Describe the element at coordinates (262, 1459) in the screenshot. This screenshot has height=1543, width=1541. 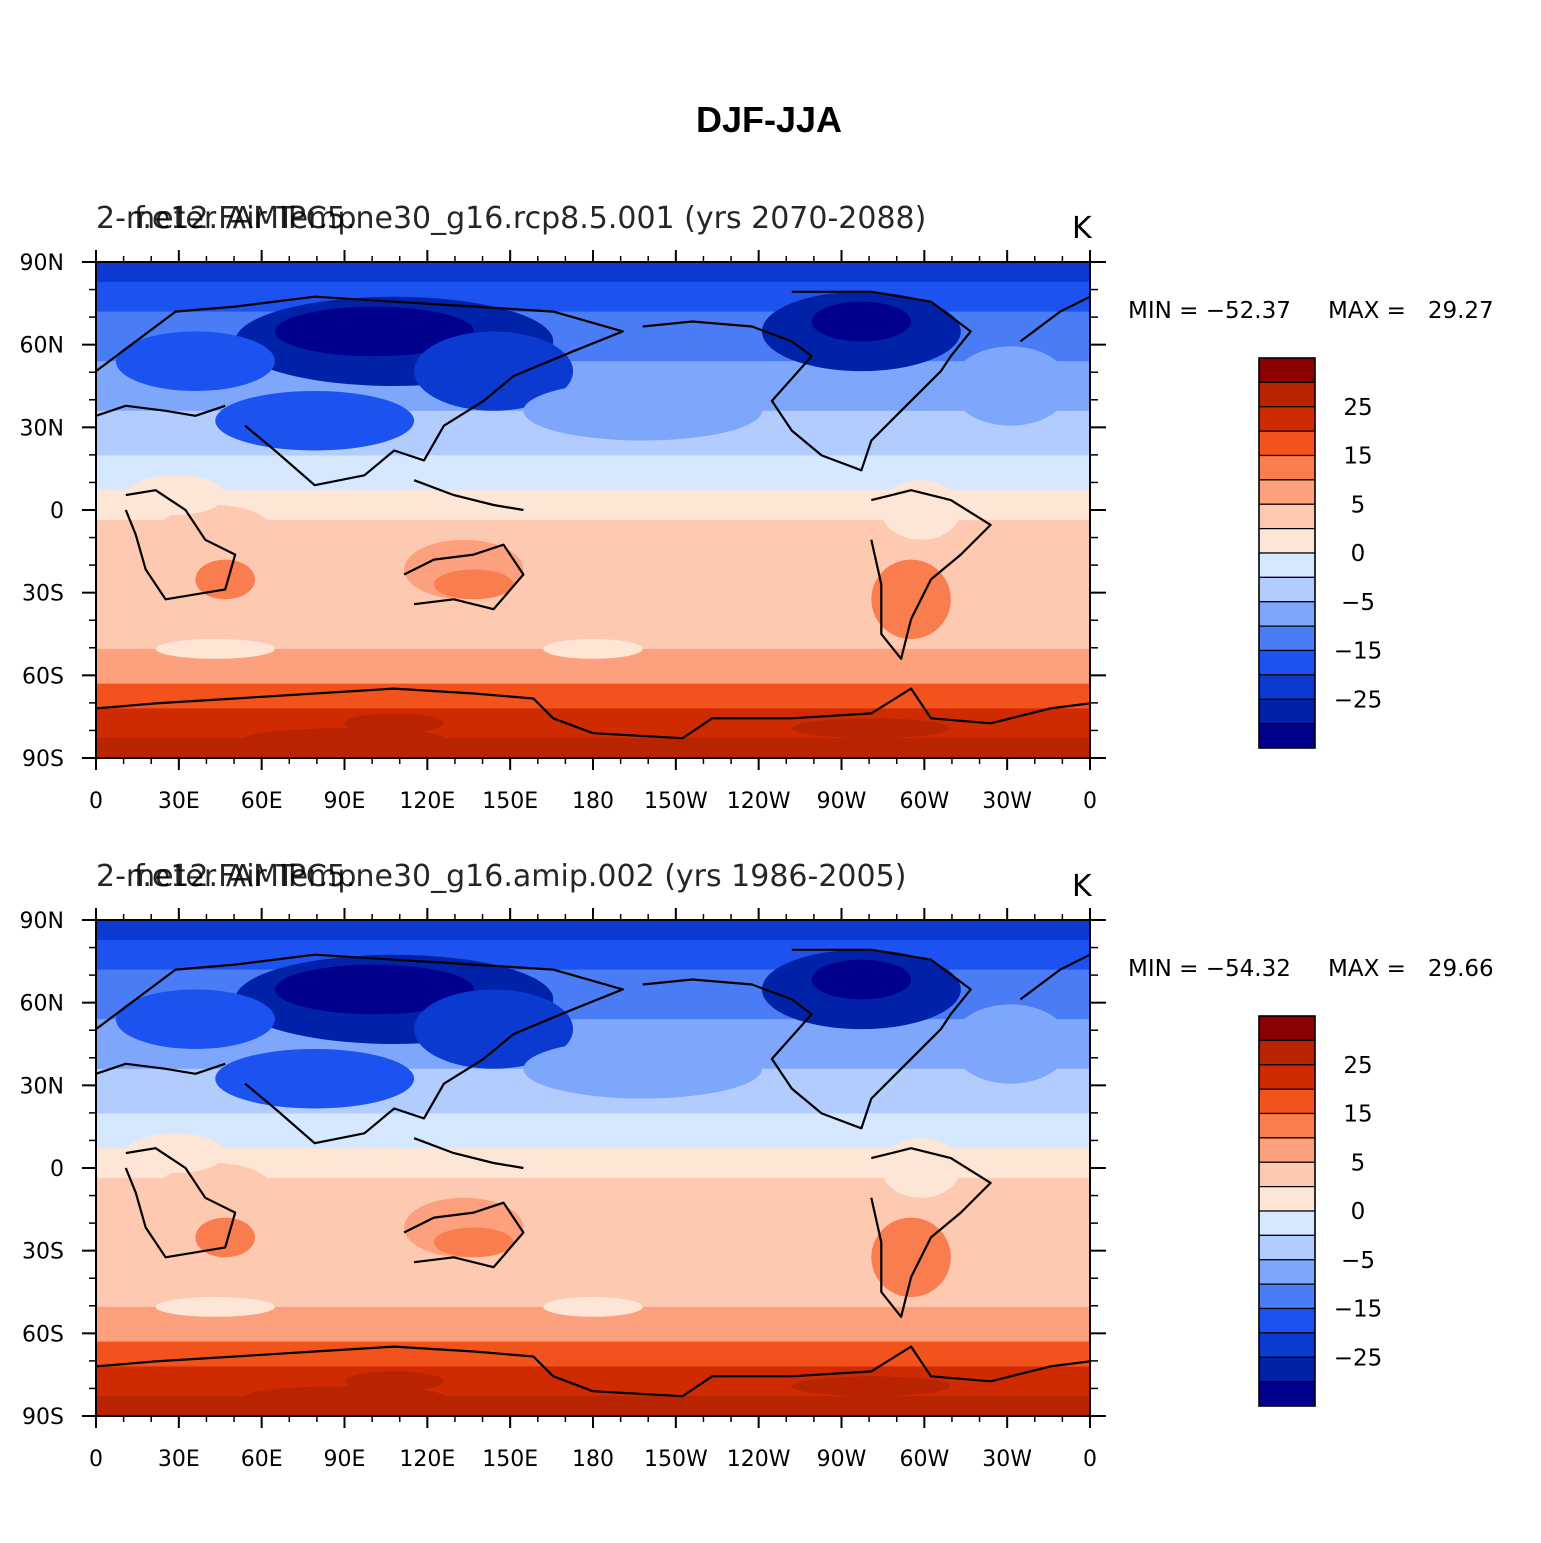
I see `x-tick-label: 60E` at that location.